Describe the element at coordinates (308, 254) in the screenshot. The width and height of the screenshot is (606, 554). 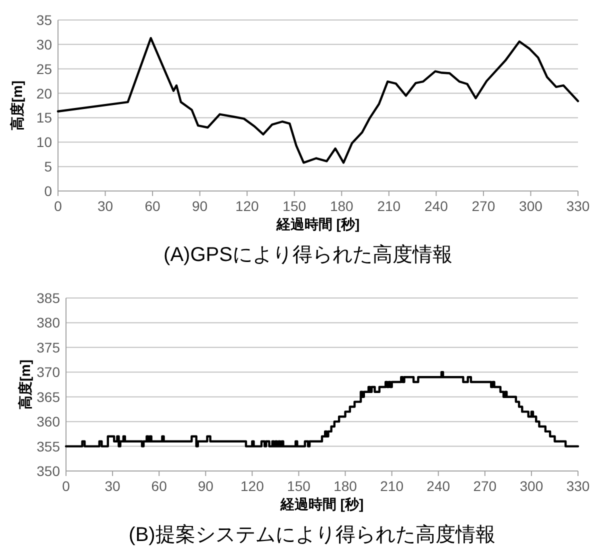
I see `text: (A)GPSにより得られた高度情報` at that location.